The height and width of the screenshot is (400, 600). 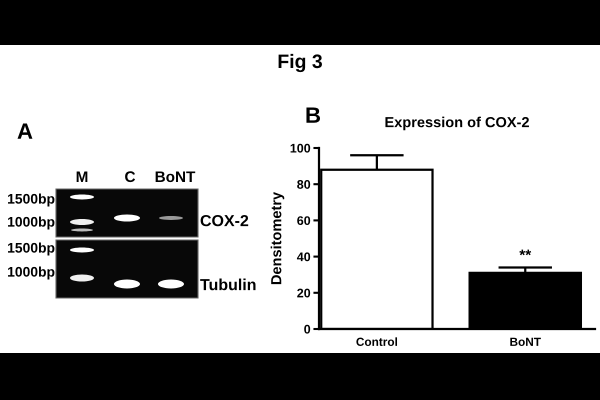 What do you see at coordinates (457, 123) in the screenshot?
I see `chart-title: Expression of COX-2` at bounding box center [457, 123].